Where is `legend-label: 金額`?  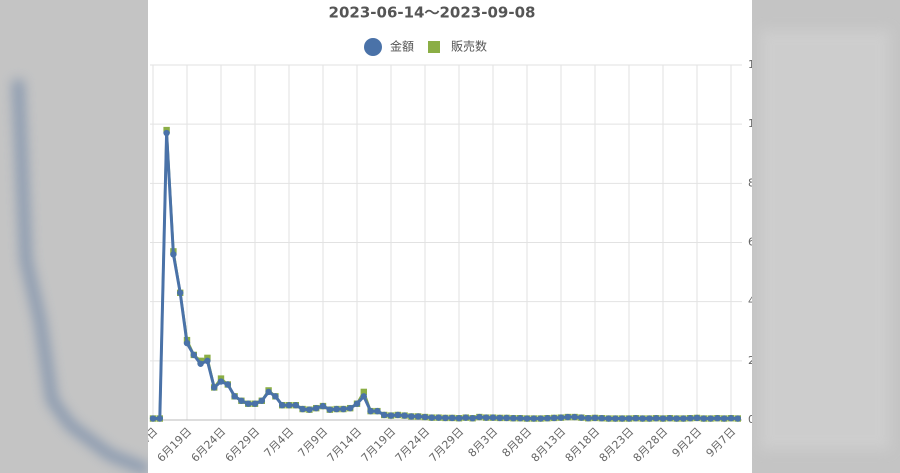 legend-label: 金額 is located at coordinates (402, 46).